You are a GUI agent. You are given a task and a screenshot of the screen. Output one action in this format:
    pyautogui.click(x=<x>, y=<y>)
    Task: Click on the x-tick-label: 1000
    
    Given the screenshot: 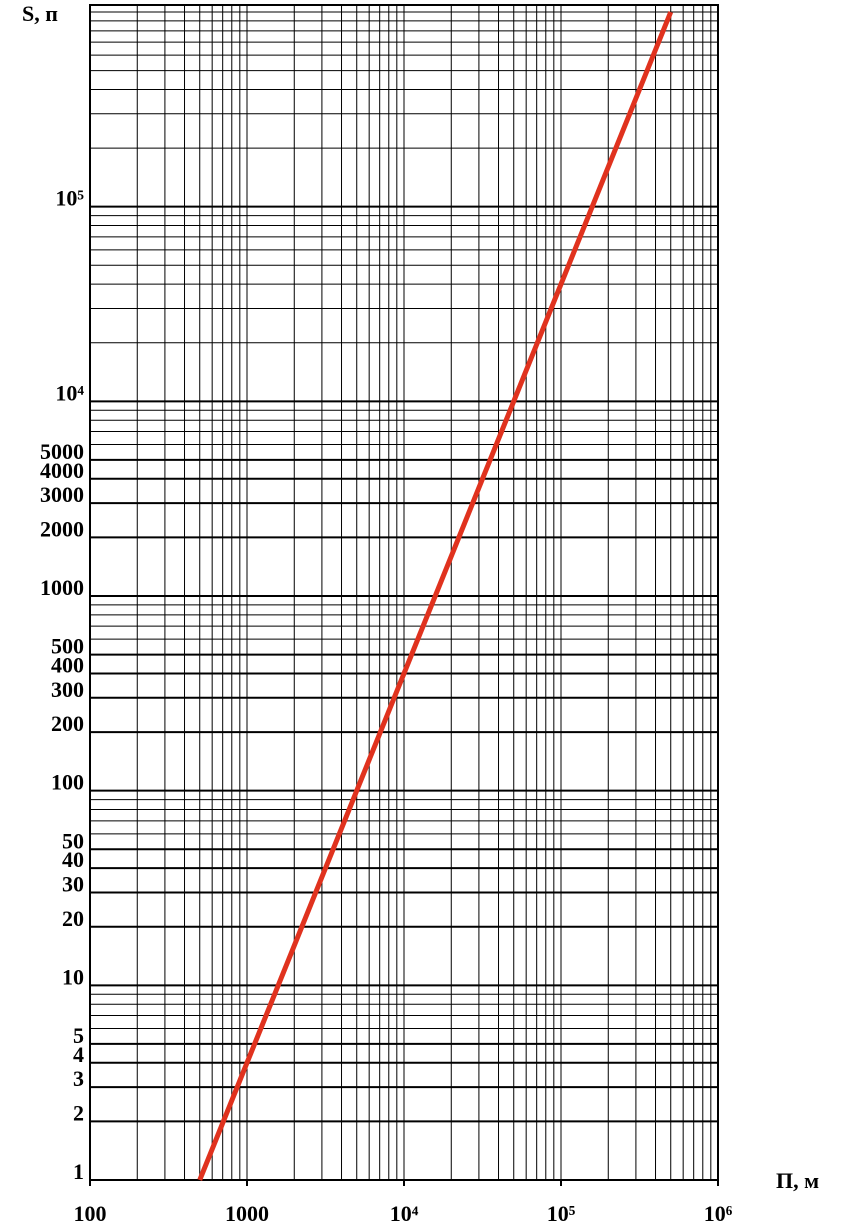 What is the action you would take?
    pyautogui.click(x=247, y=1213)
    